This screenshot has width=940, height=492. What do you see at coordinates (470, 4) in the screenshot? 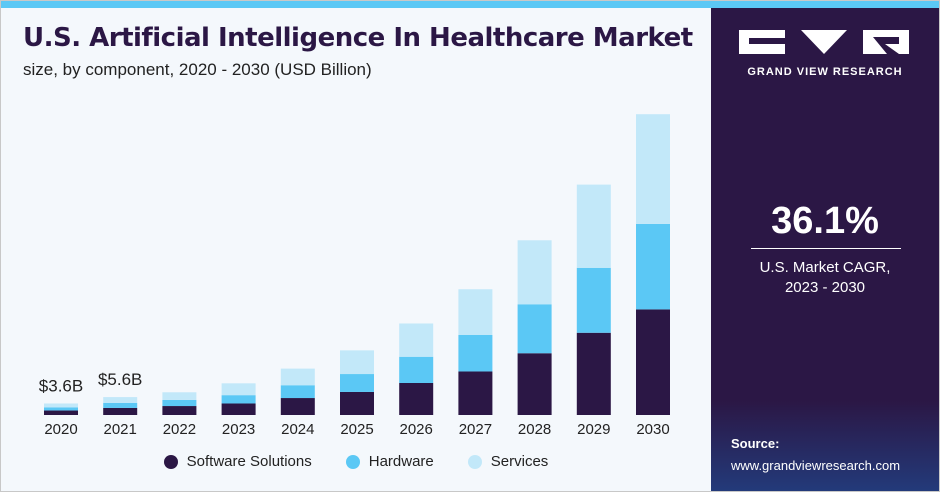
I see `top-accent-strip` at bounding box center [470, 4].